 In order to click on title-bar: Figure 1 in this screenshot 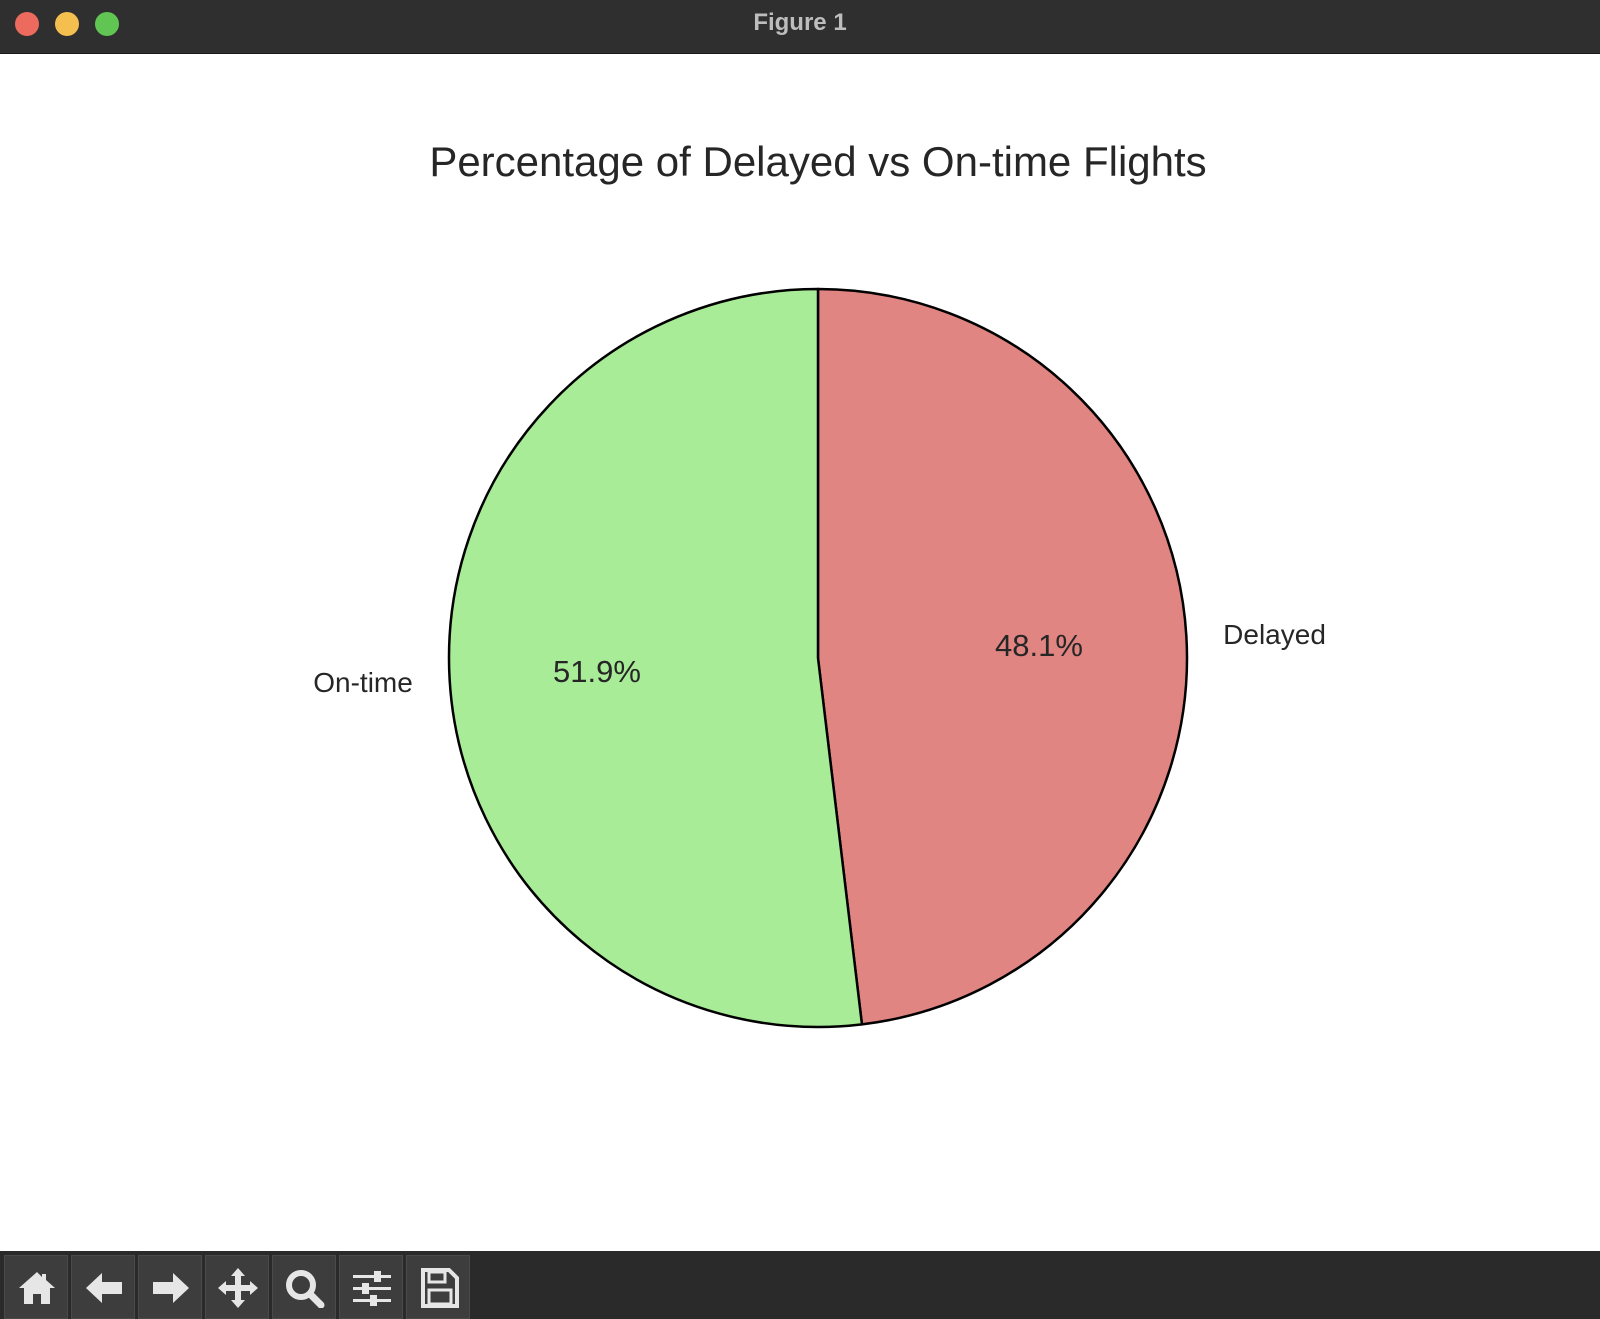, I will do `click(800, 27)`.